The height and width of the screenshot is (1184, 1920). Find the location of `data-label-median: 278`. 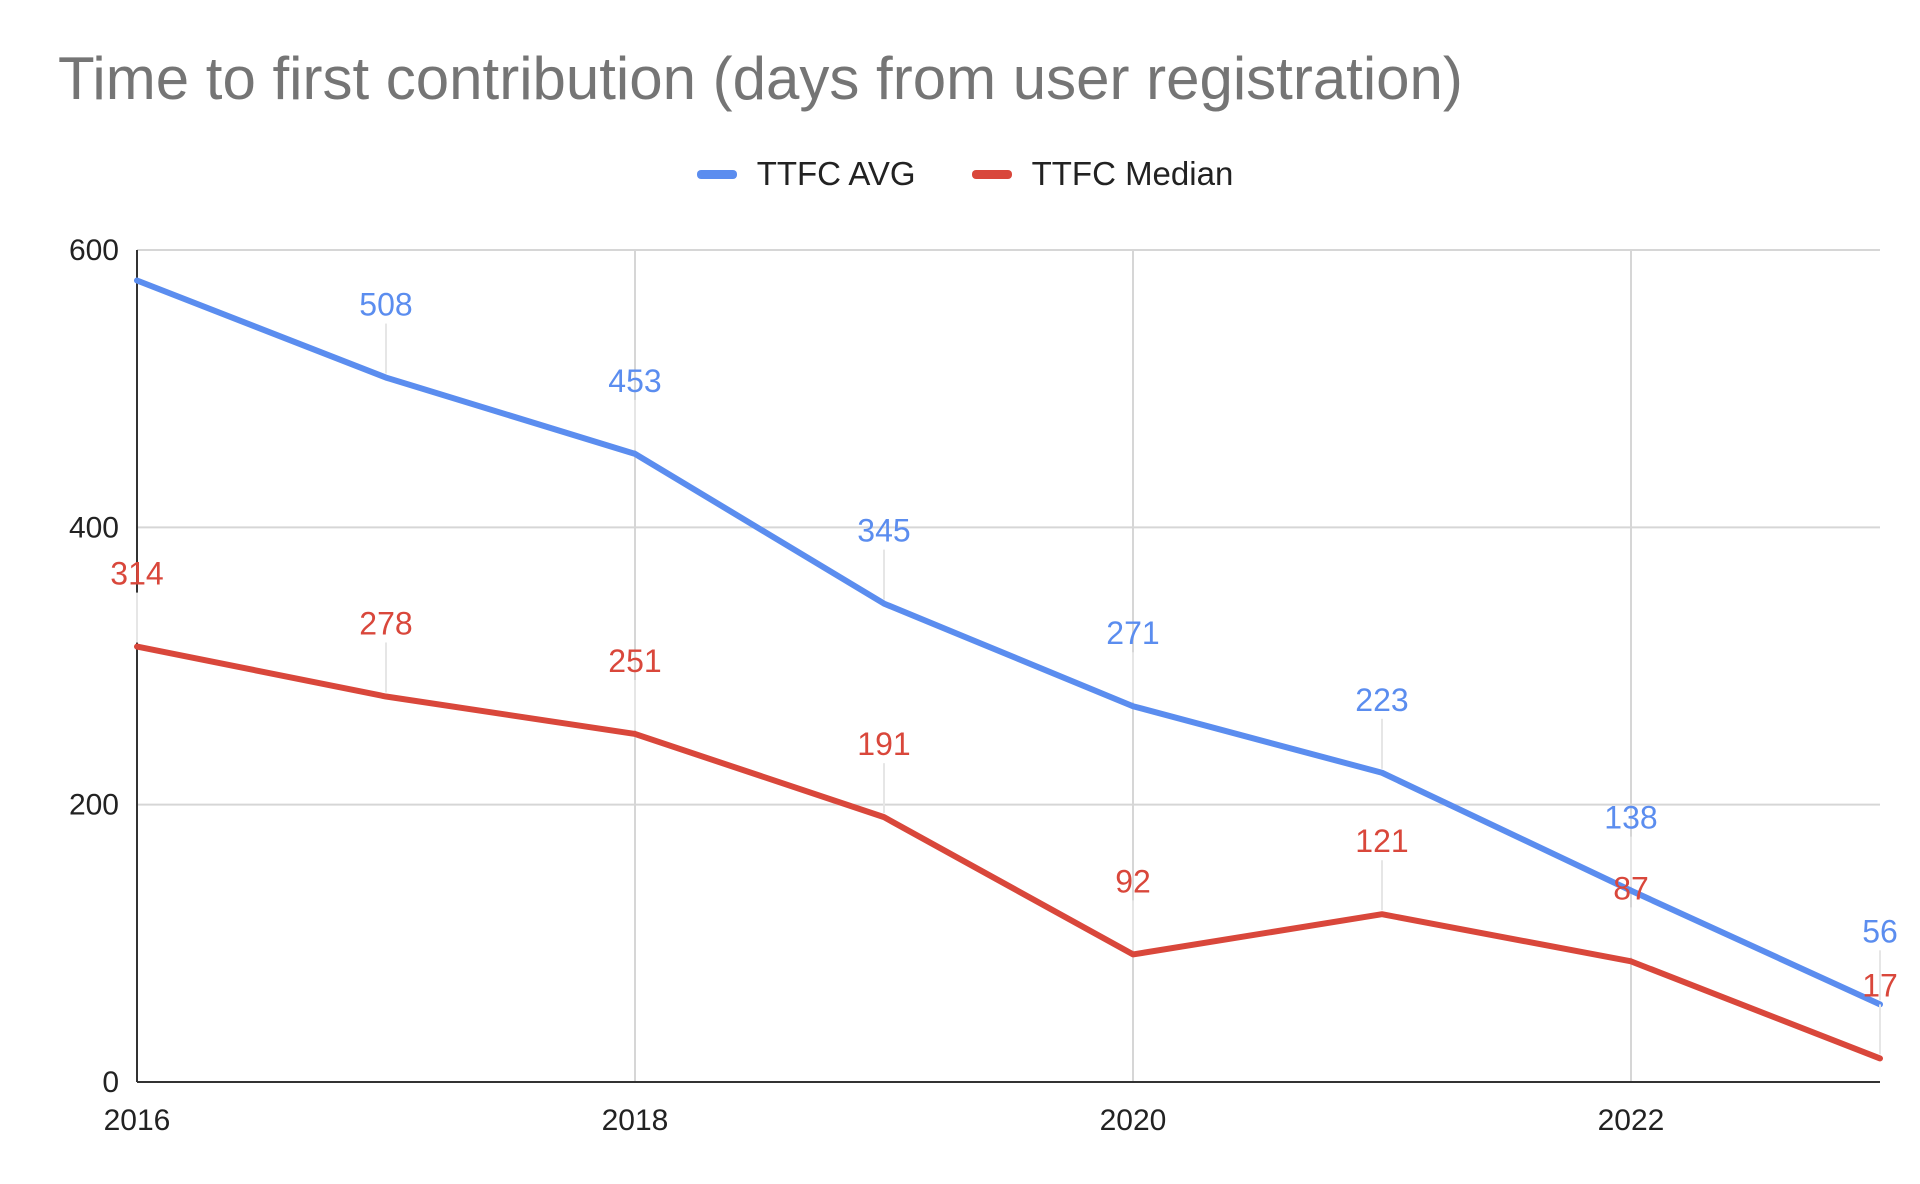

data-label-median: 278 is located at coordinates (385, 624).